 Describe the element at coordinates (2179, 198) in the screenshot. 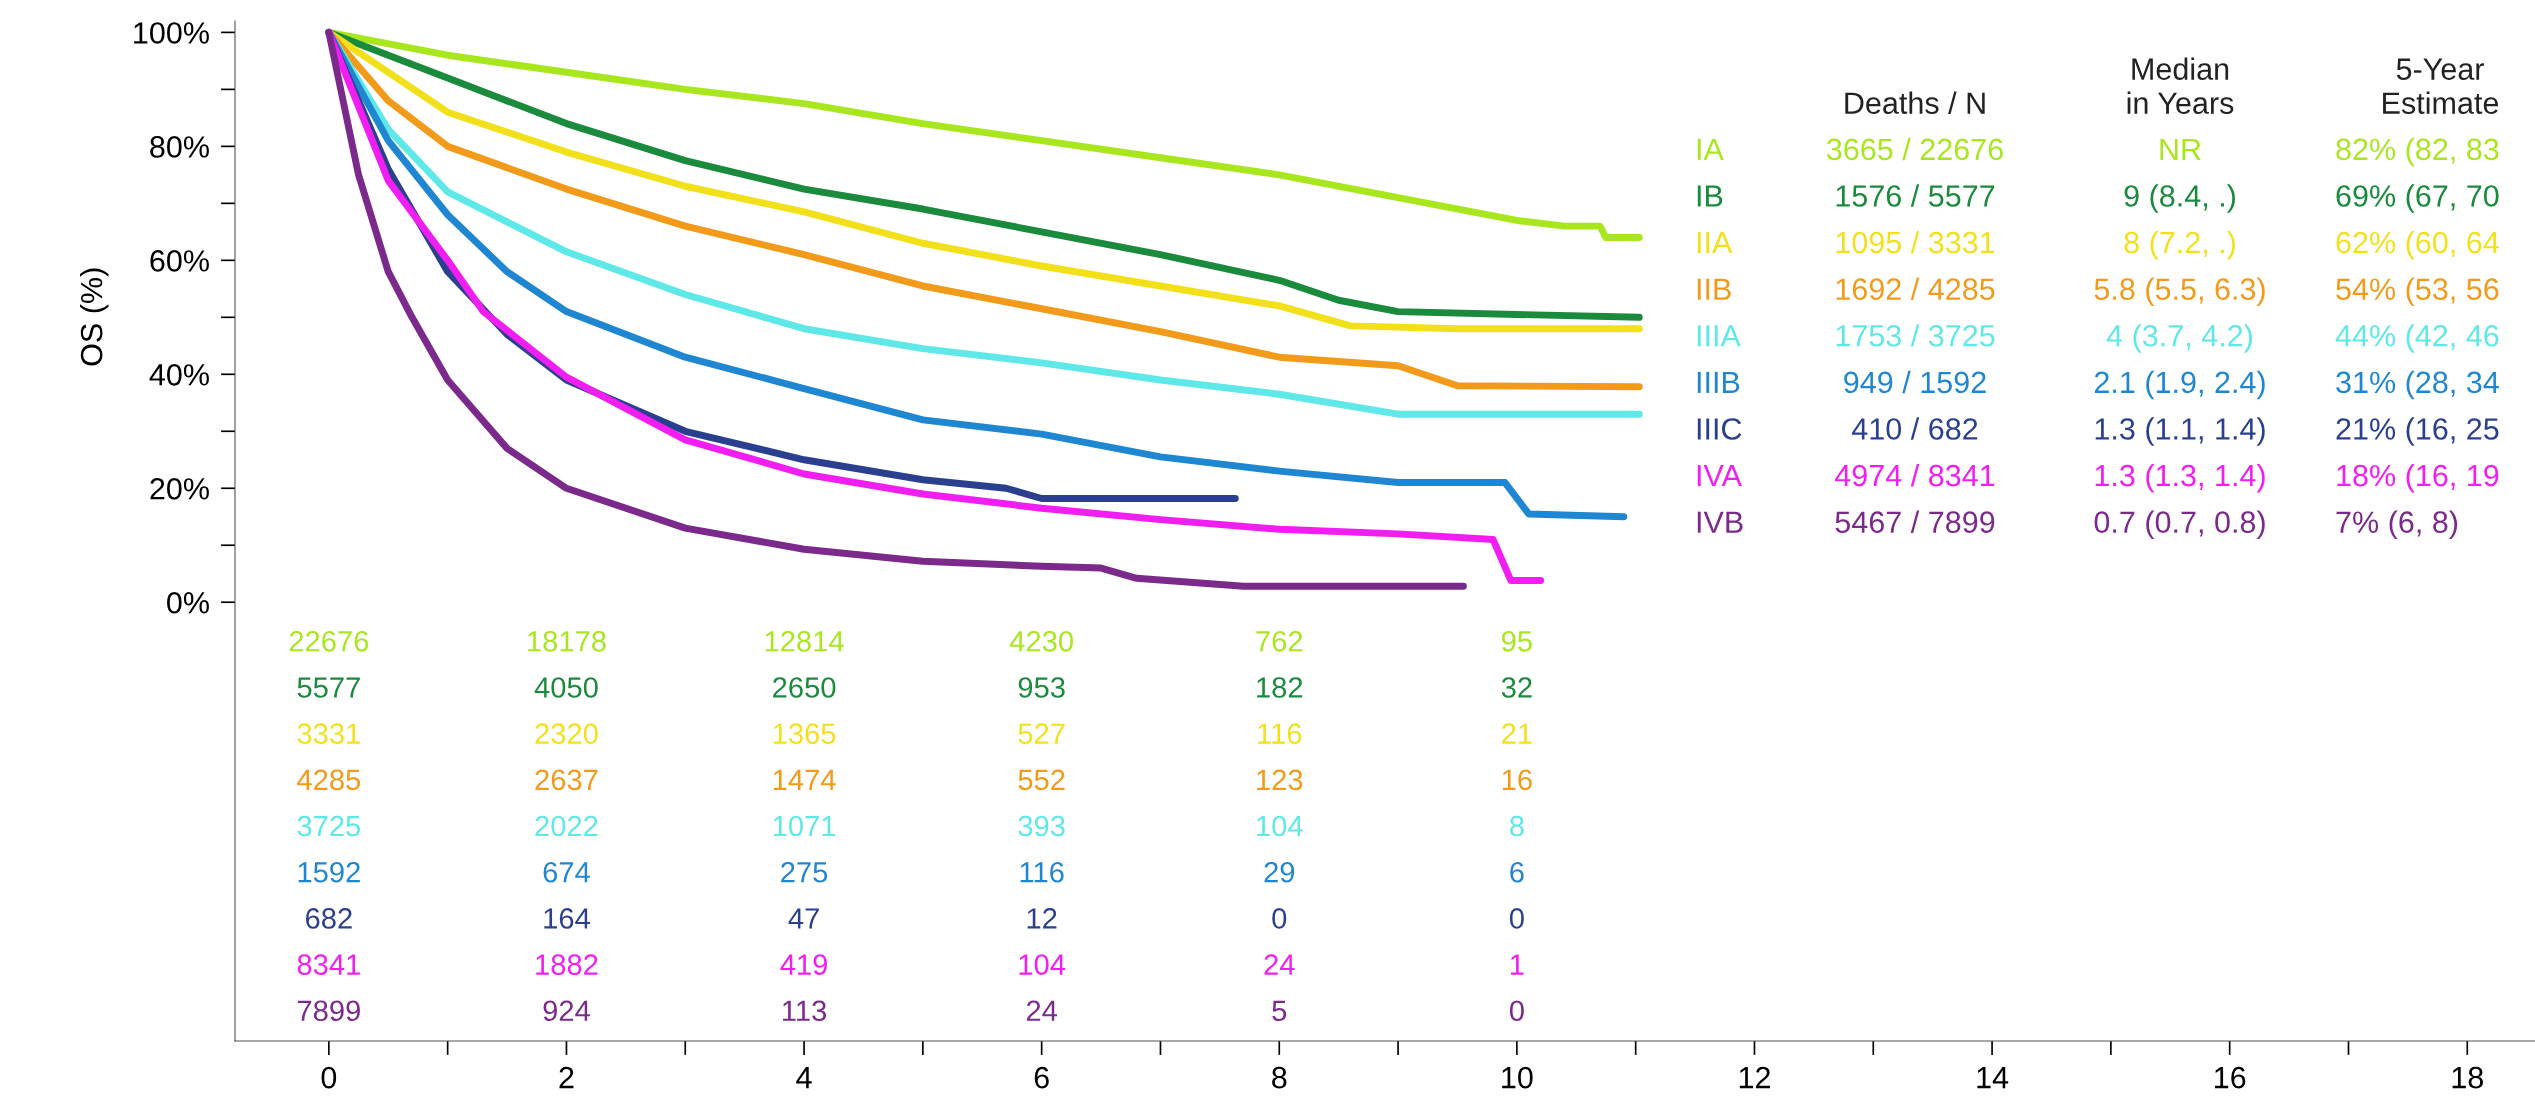

I see `annotation: 9 (8.4, .)` at that location.